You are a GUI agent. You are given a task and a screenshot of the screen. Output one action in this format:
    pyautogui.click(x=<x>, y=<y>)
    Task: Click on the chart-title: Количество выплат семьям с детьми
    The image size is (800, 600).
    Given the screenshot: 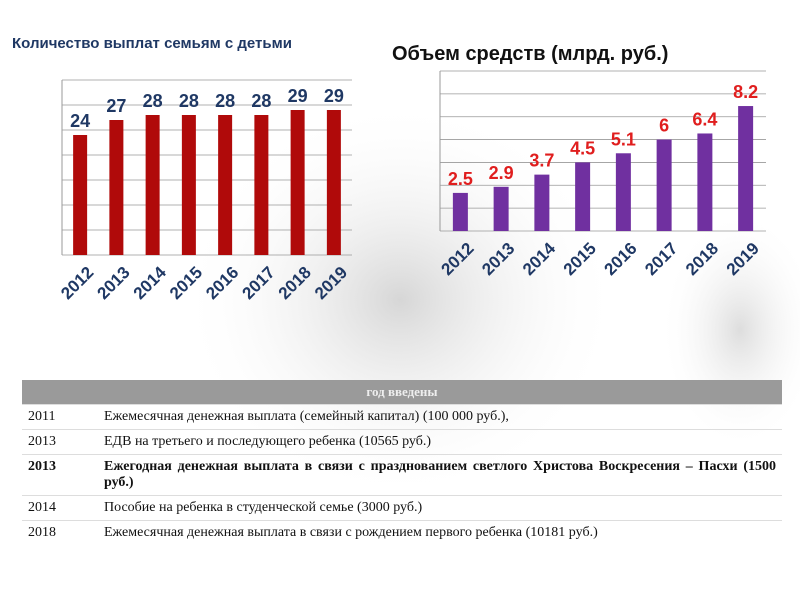 What is the action you would take?
    pyautogui.click(x=152, y=43)
    